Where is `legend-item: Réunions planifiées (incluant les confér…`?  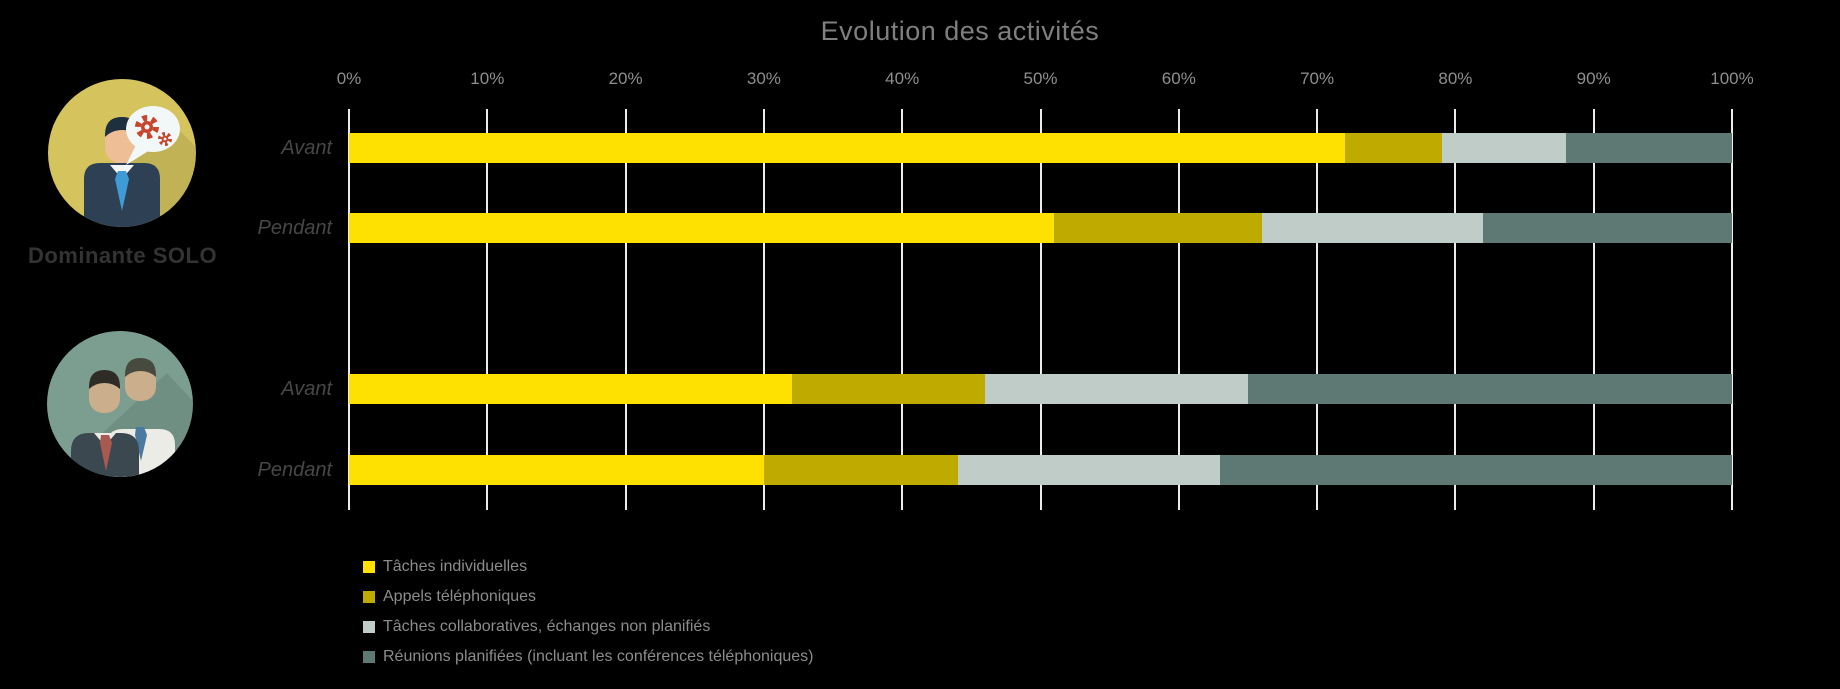 legend-item: Réunions planifiées (incluant les confér… is located at coordinates (588, 657).